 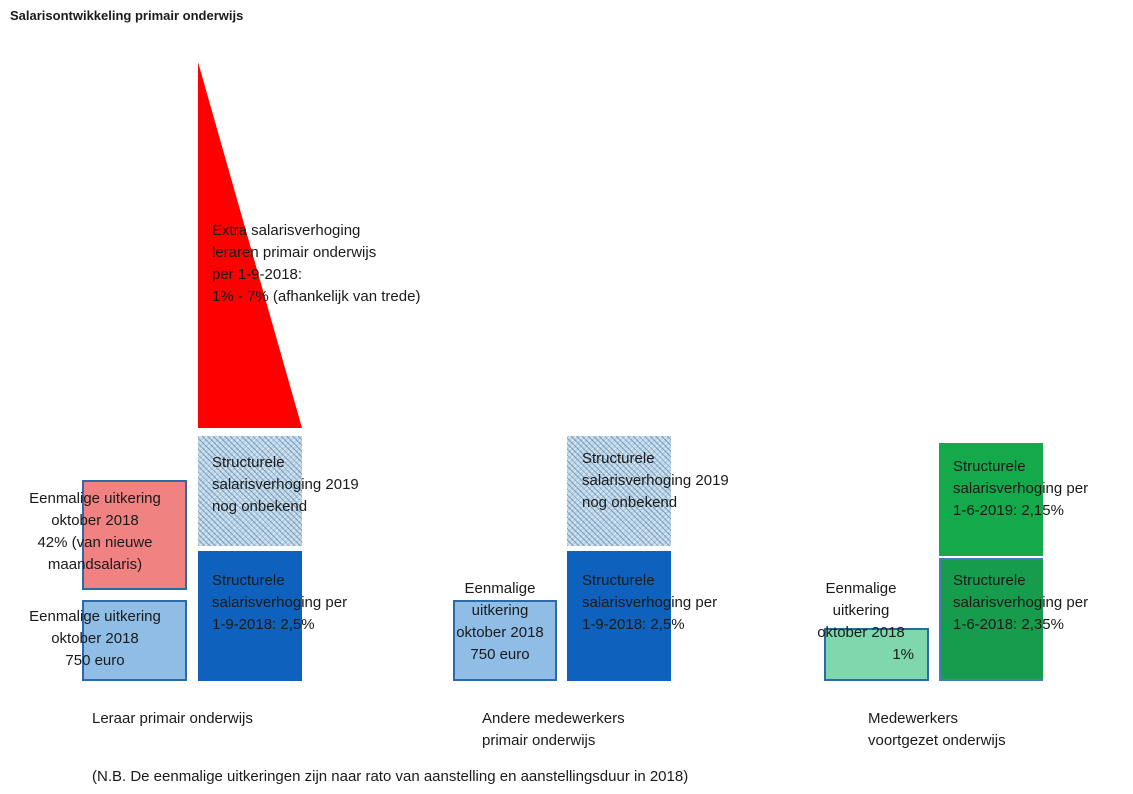 I want to click on g2-once-euro-block, so click(x=505, y=640).